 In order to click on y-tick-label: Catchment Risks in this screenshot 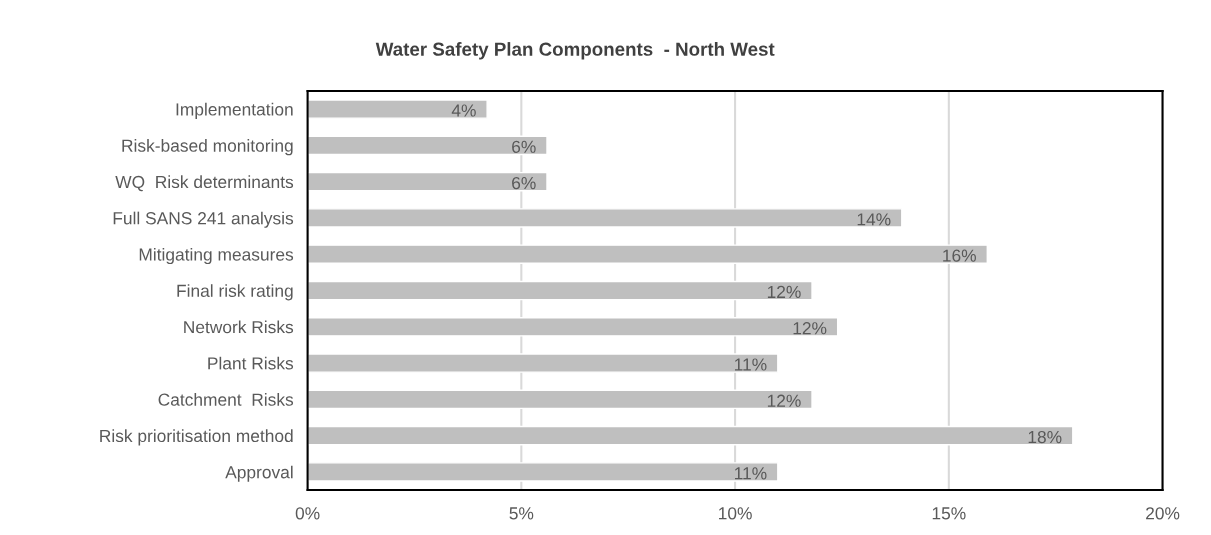, I will do `click(226, 399)`.